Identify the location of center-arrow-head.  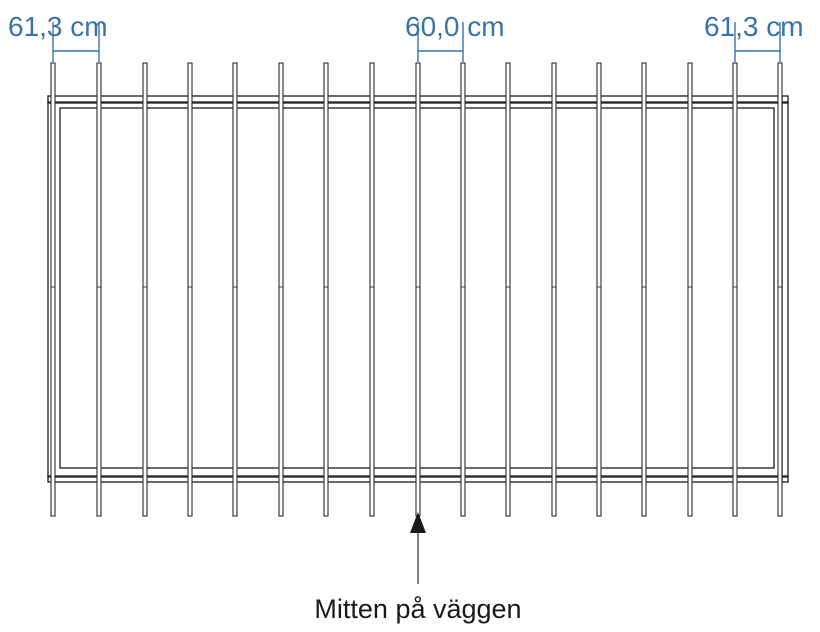
(418, 522).